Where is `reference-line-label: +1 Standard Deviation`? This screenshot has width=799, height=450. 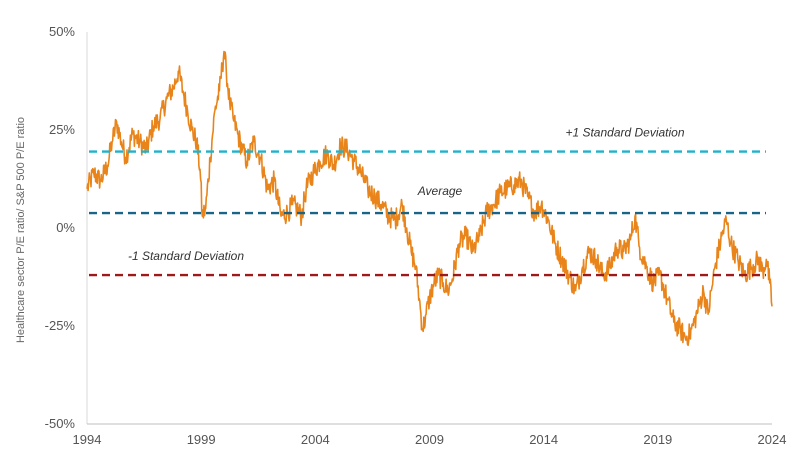
reference-line-label: +1 Standard Deviation is located at coordinates (624, 133).